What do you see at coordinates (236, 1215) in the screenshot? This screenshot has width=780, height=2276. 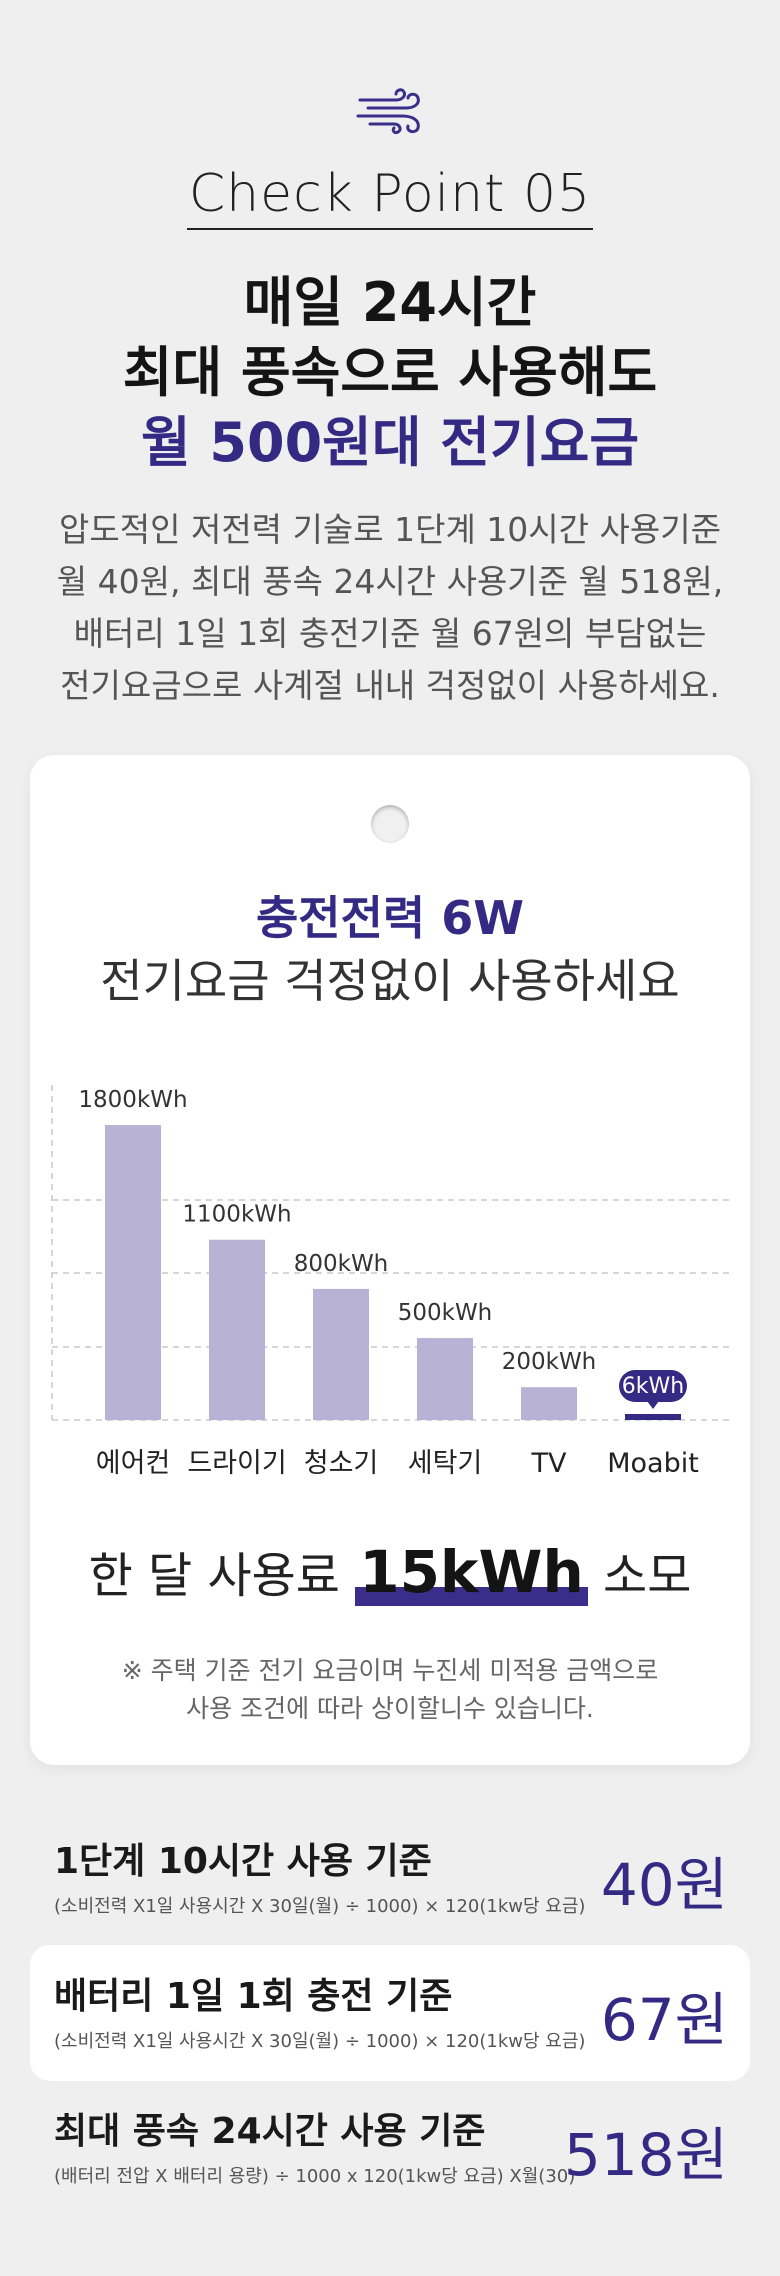 I see `value-label: 1100kWh` at bounding box center [236, 1215].